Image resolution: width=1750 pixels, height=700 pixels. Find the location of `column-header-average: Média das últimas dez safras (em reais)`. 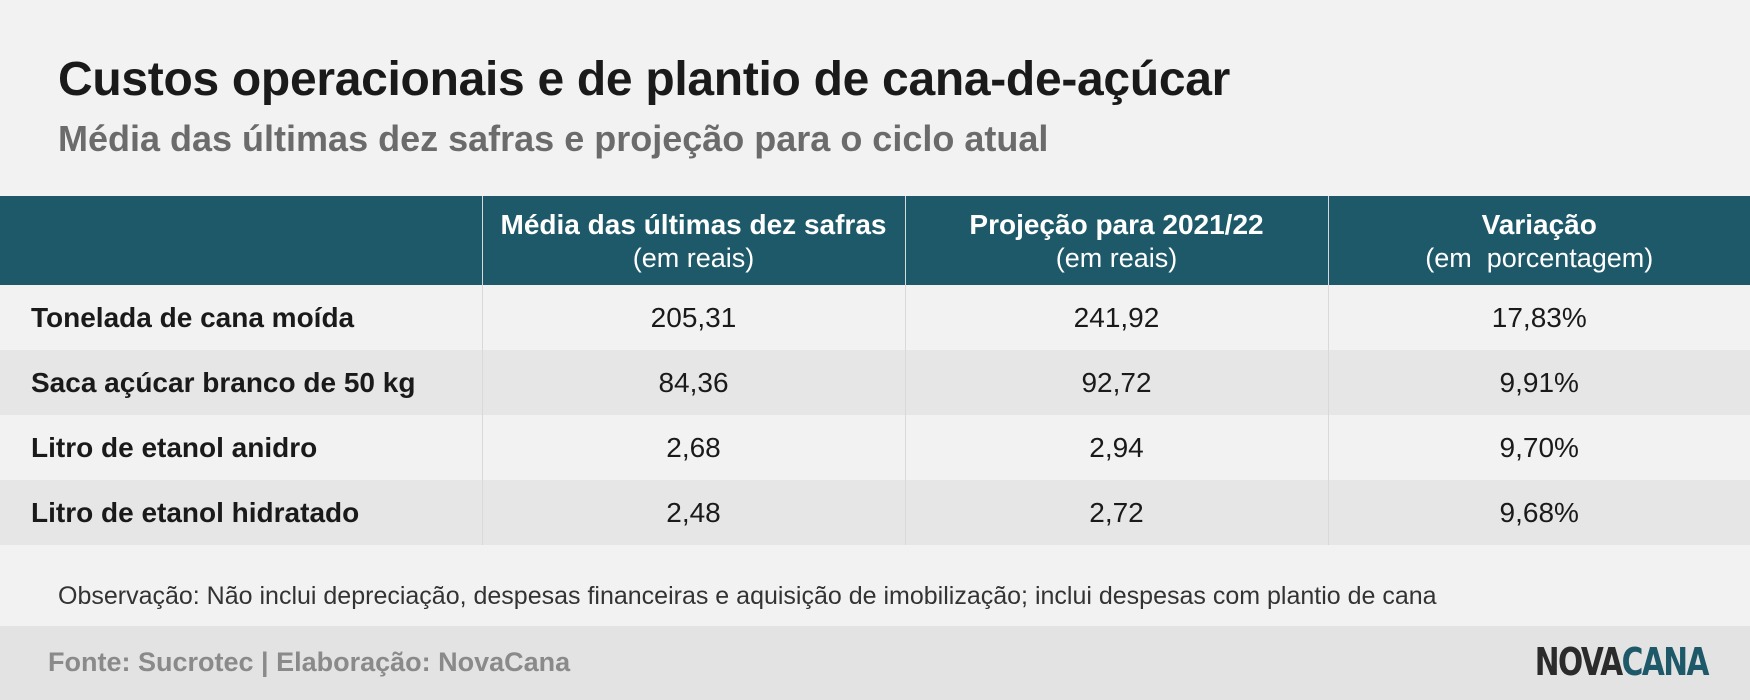

column-header-average: Média das últimas dez safras (em reais) is located at coordinates (693, 240).